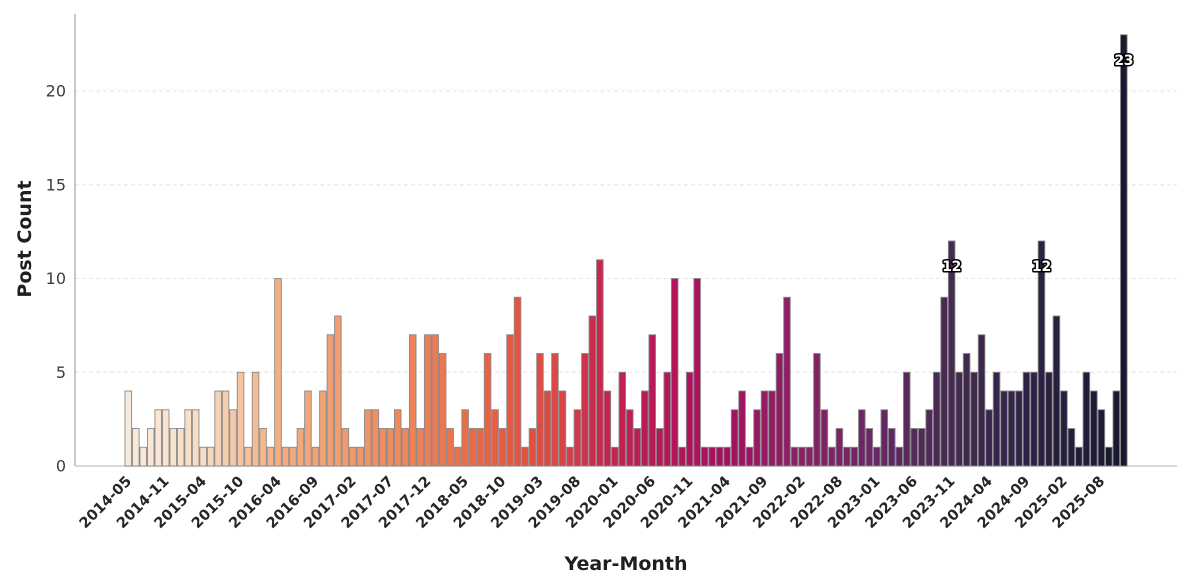 This screenshot has height=588, width=1188. I want to click on y-tick-label: 0, so click(61, 466).